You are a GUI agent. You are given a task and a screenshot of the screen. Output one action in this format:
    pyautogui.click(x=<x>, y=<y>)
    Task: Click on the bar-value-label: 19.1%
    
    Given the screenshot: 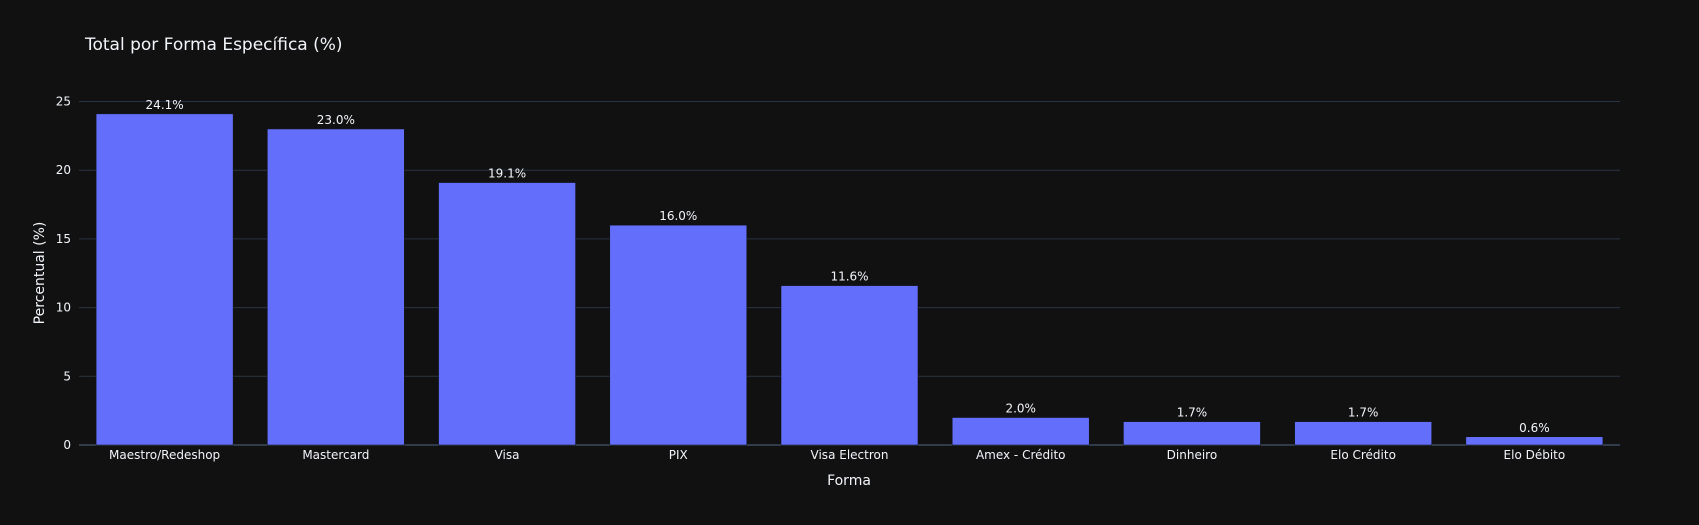 What is the action you would take?
    pyautogui.click(x=507, y=174)
    